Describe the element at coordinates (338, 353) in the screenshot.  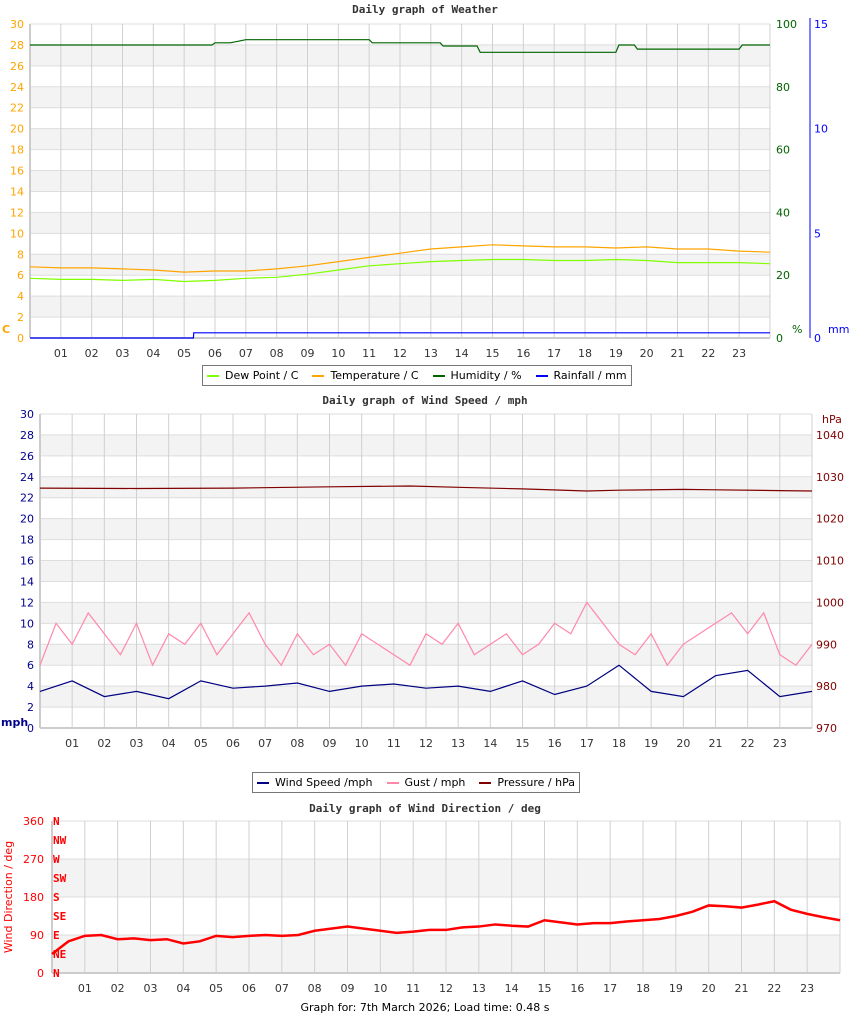
I see `x-tick-label: 10` at that location.